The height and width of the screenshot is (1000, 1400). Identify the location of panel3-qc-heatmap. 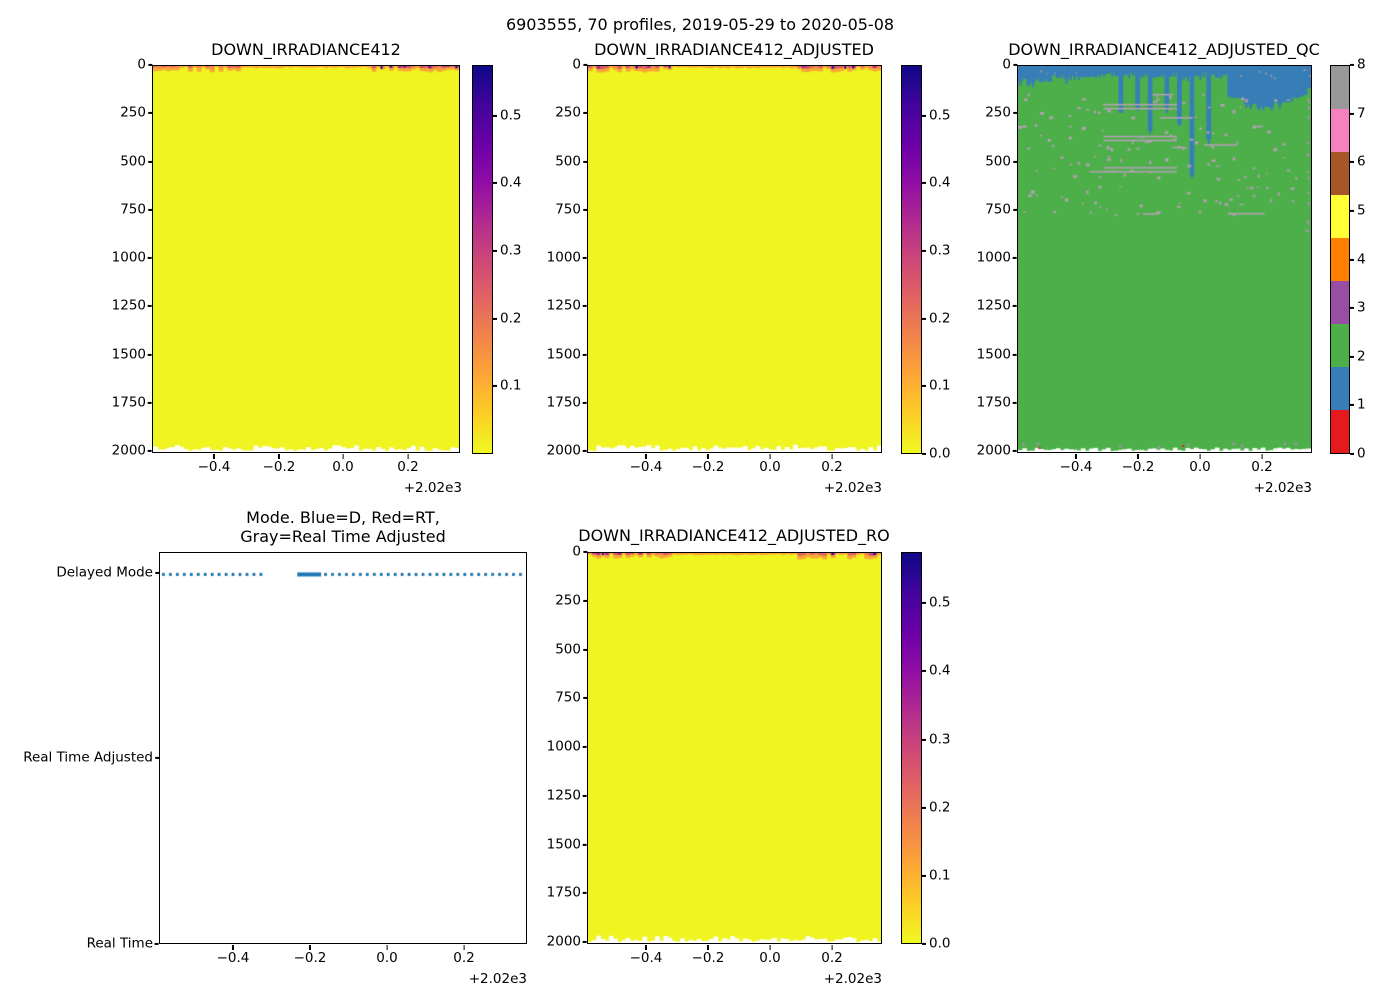
(1164, 259).